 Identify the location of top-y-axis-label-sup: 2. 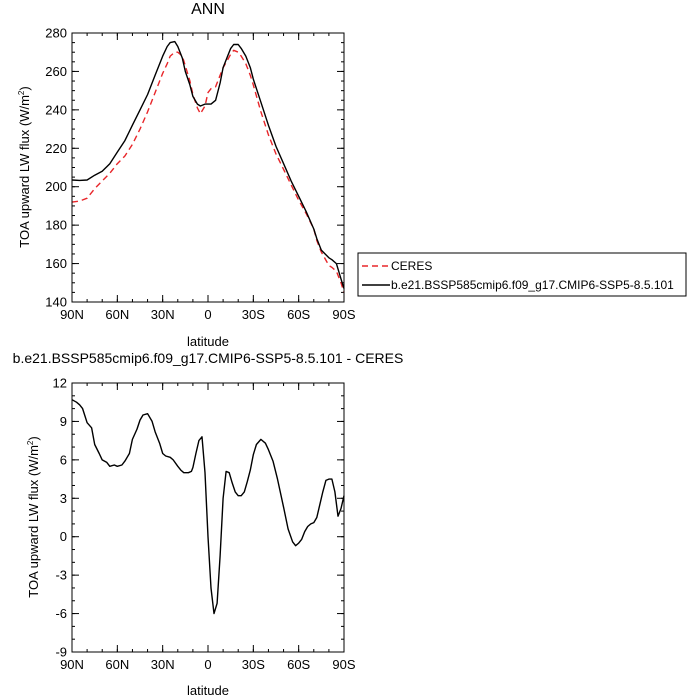
(21, 92).